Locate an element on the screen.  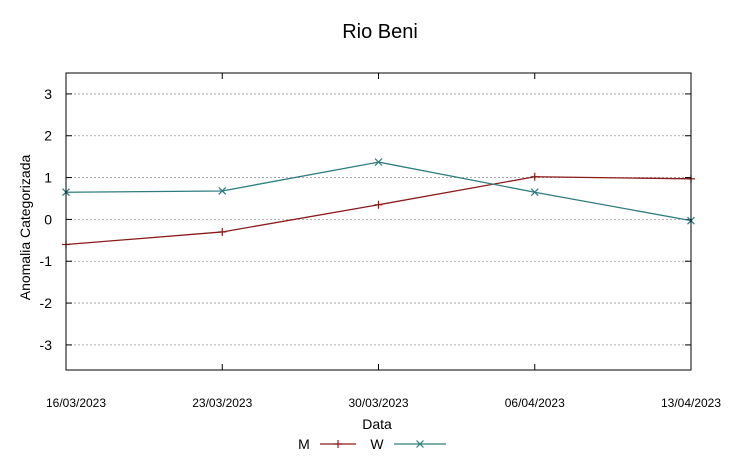
x-tick-label: 13/04/2023 is located at coordinates (691, 403).